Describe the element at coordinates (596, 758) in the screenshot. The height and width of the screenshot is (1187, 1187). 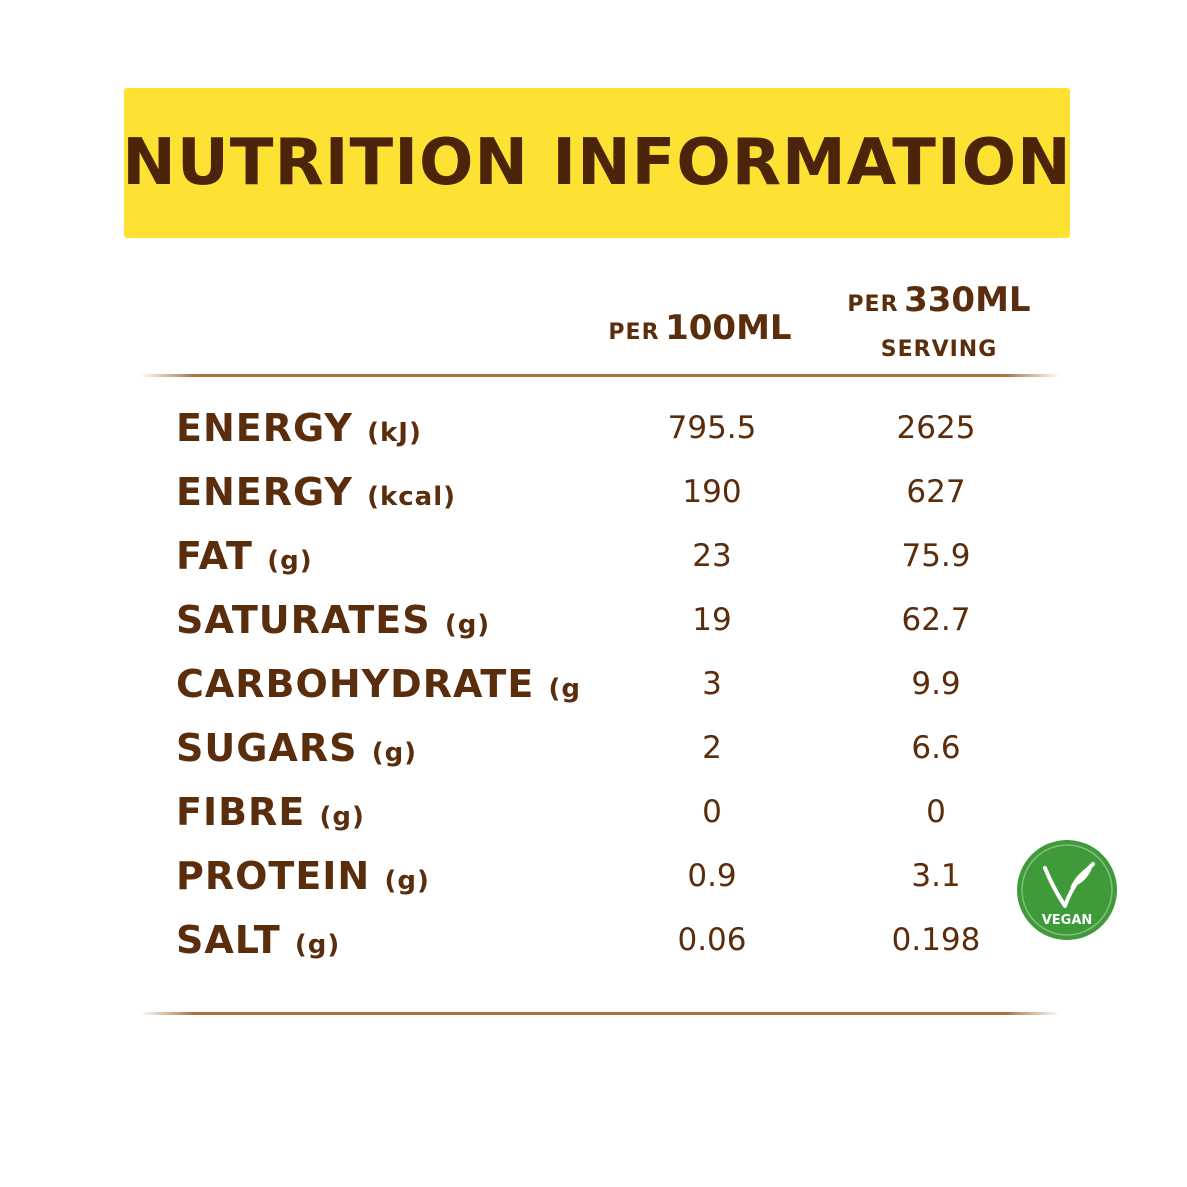
I see `nutrition-row-sugars: SUGARS (g) 2 6.6` at that location.